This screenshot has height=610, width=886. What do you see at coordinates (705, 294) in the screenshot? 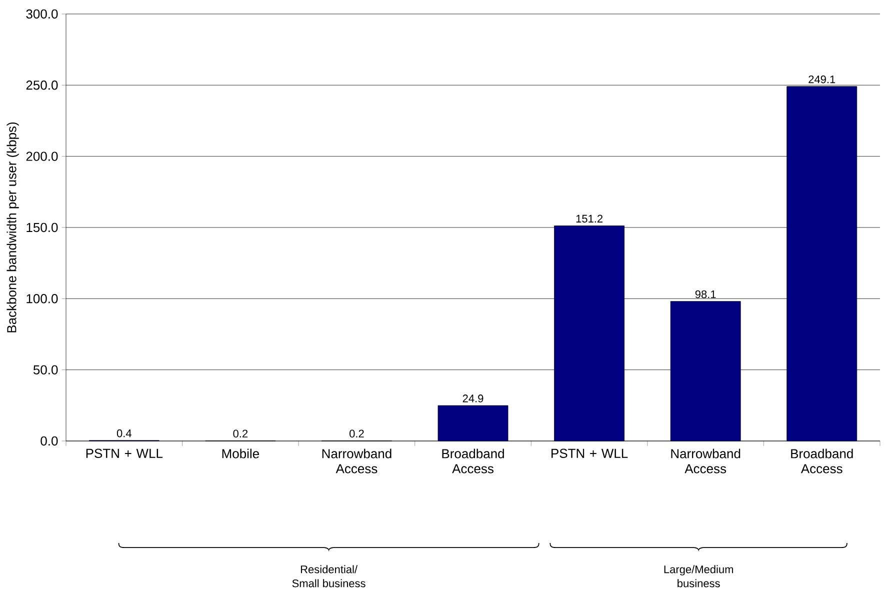
I see `data-label: 98.1` at bounding box center [705, 294].